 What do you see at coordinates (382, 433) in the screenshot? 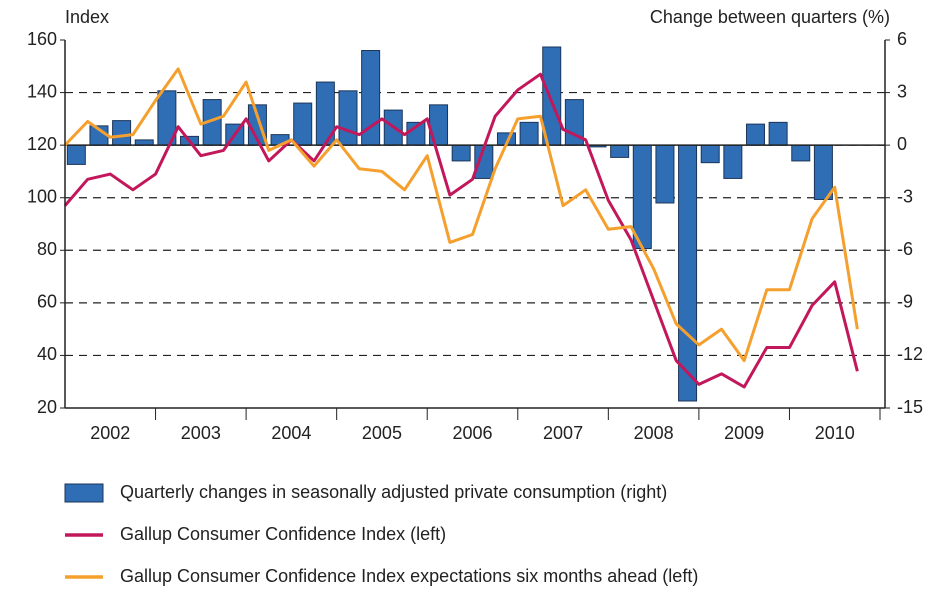
I see `x-tick-label: 2005` at bounding box center [382, 433].